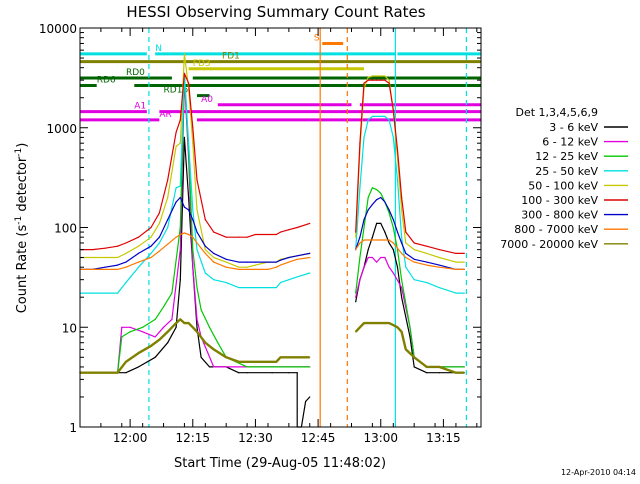 The height and width of the screenshot is (484, 640). Describe the element at coordinates (549, 244) in the screenshot. I see `legend-label-7000-20000-kev: 7000 - 20000 keV` at that location.